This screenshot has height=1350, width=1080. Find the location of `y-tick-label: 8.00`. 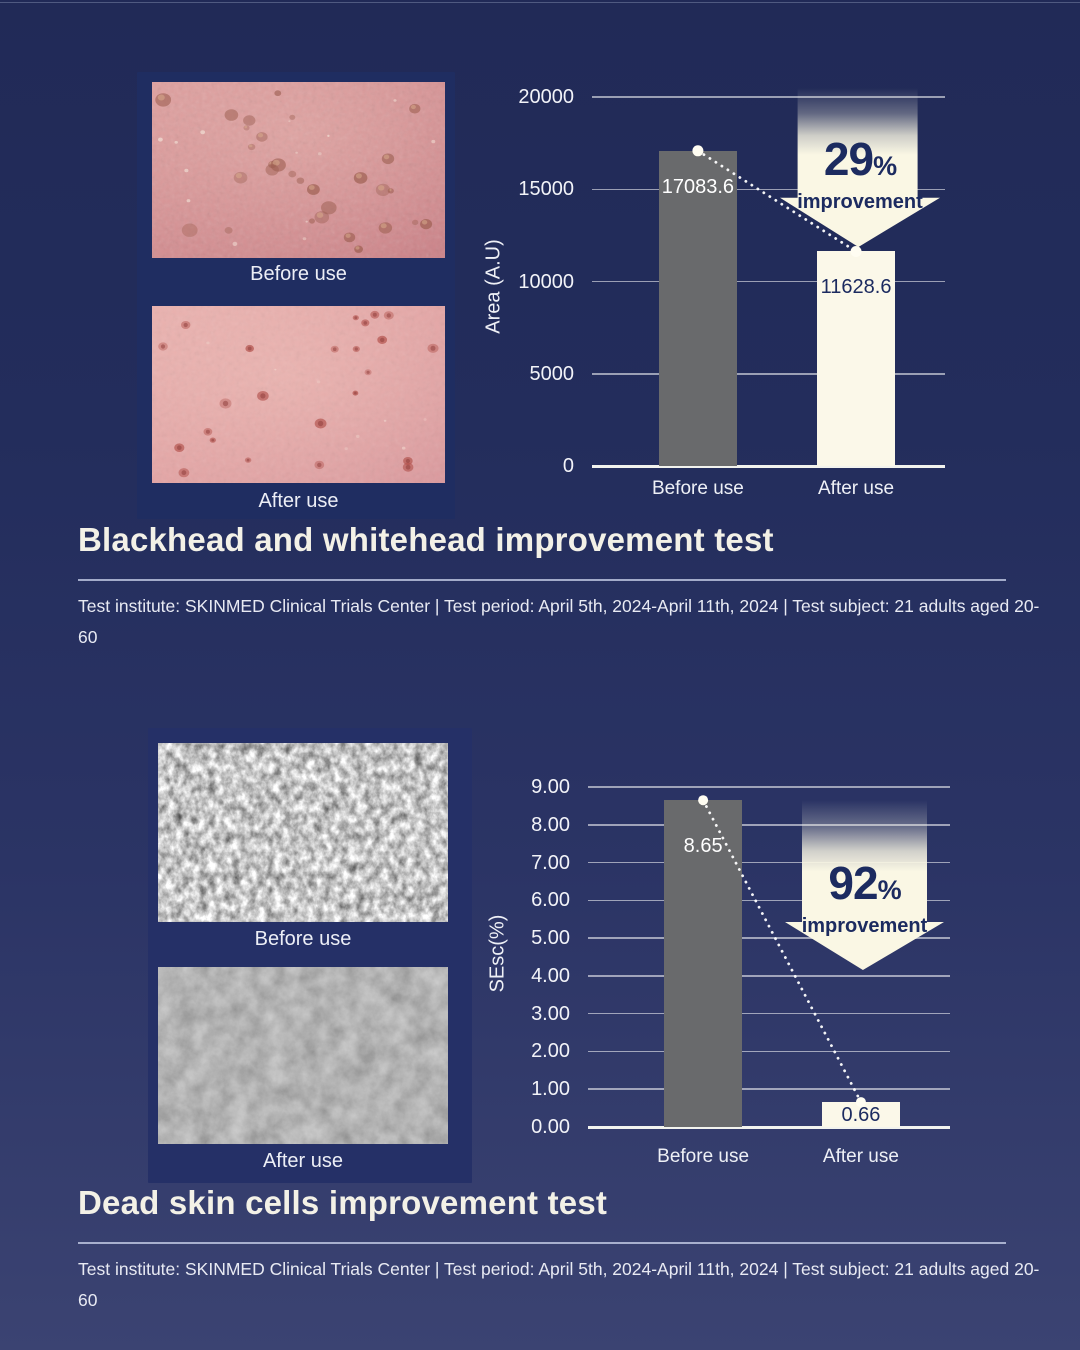

y-tick-label: 8.00 is located at coordinates (550, 824).